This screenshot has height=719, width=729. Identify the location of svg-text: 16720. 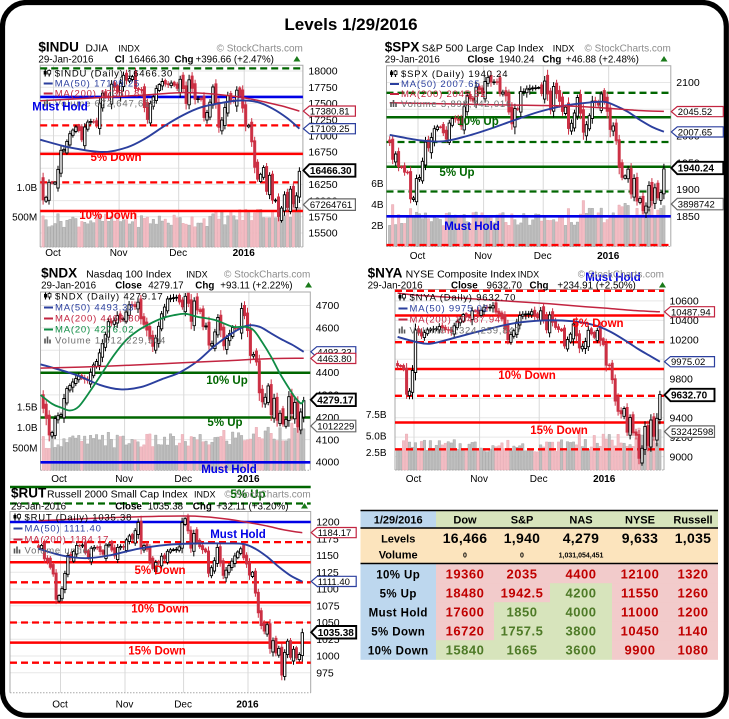
(465, 631).